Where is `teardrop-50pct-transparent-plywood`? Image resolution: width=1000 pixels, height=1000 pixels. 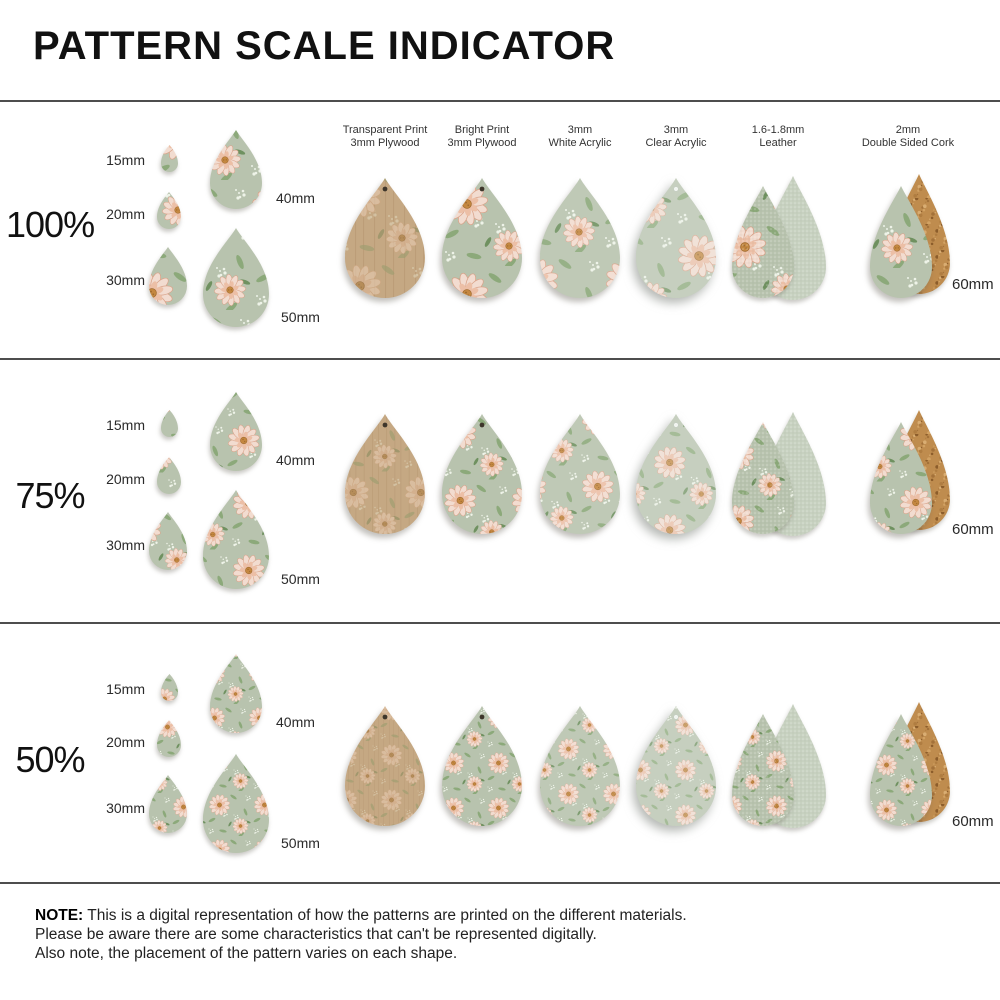
teardrop-50pct-transparent-plywood is located at coordinates (385, 766).